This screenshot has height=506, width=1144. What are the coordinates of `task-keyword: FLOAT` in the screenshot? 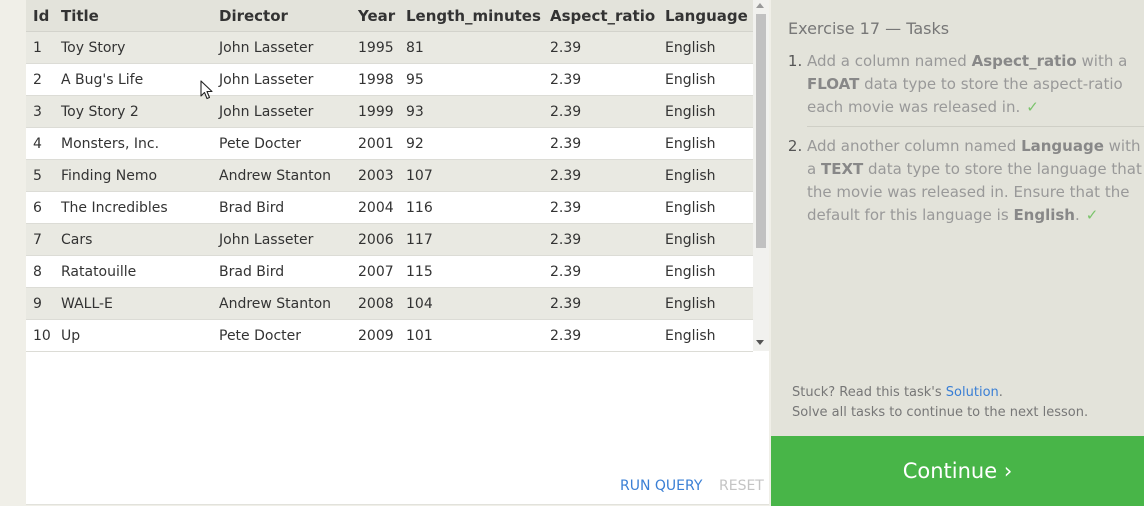 It's located at (833, 84).